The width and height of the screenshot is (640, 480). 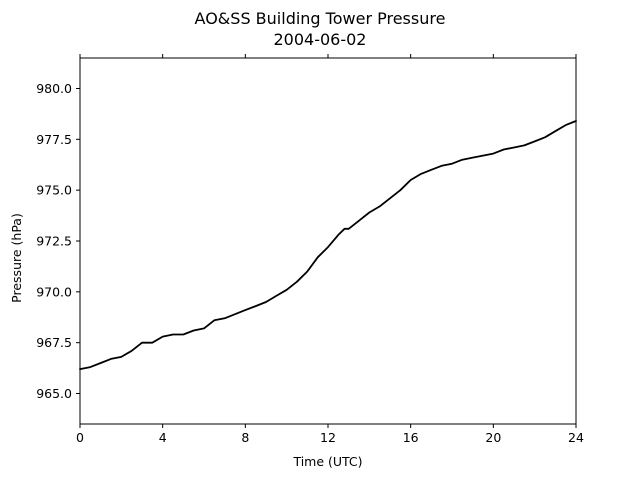 I want to click on y-tick-label: 965.0, so click(x=54, y=393).